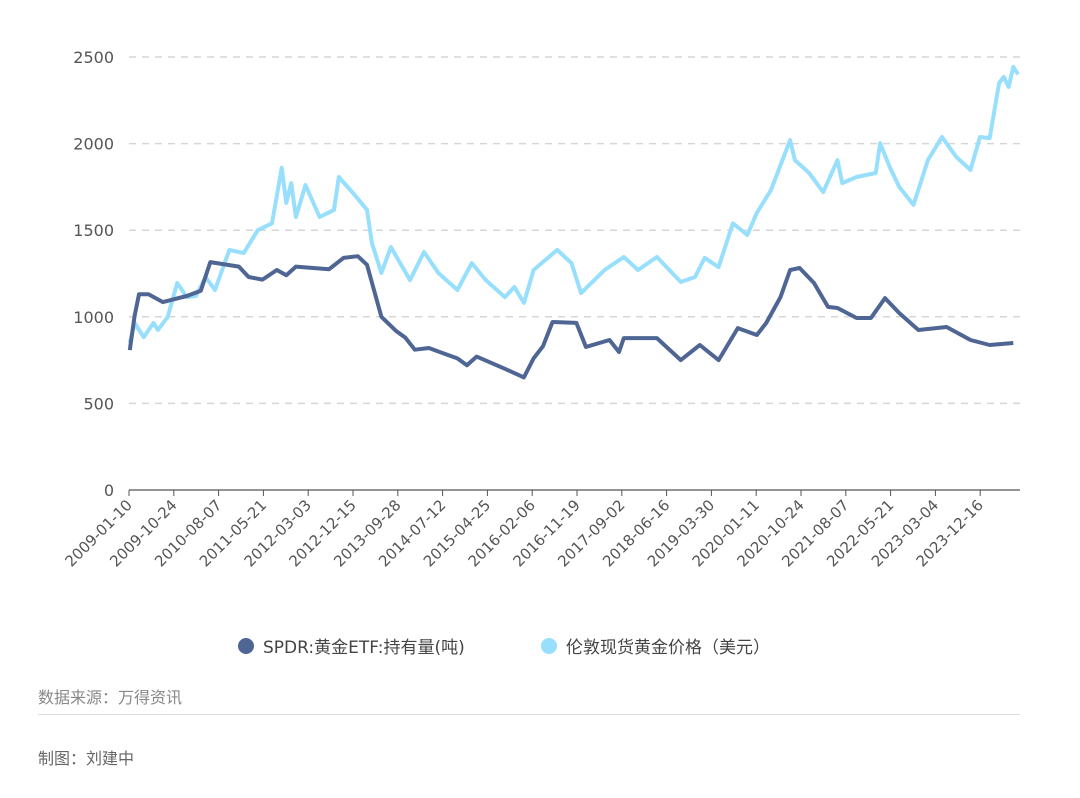 Image resolution: width=1080 pixels, height=798 pixels. Describe the element at coordinates (93, 57) in the screenshot. I see `y-tick-label: 2500` at that location.